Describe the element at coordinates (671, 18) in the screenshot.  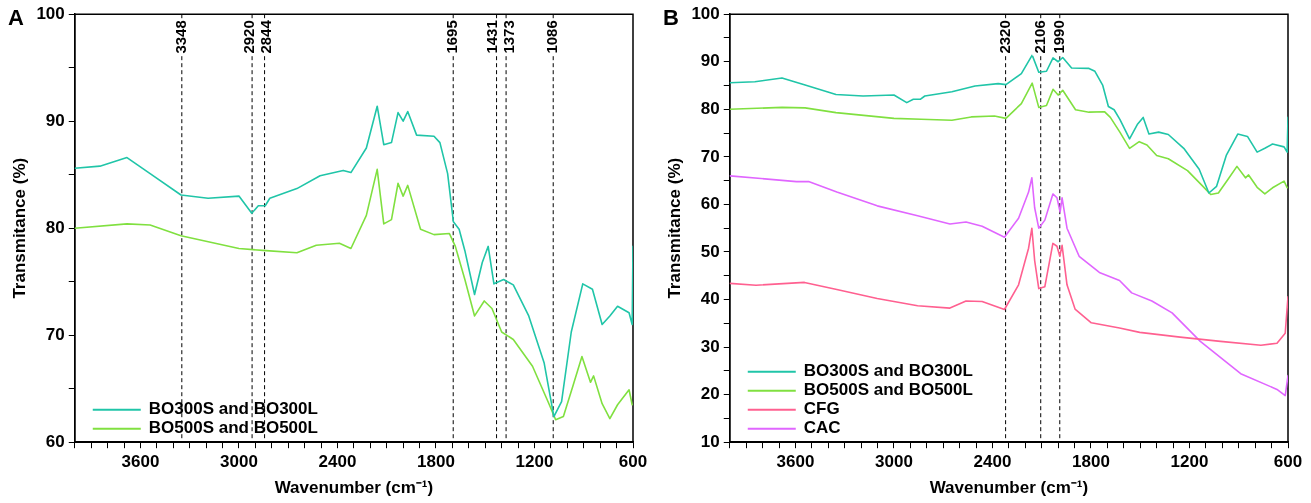
I see `chart-title: B` at that location.